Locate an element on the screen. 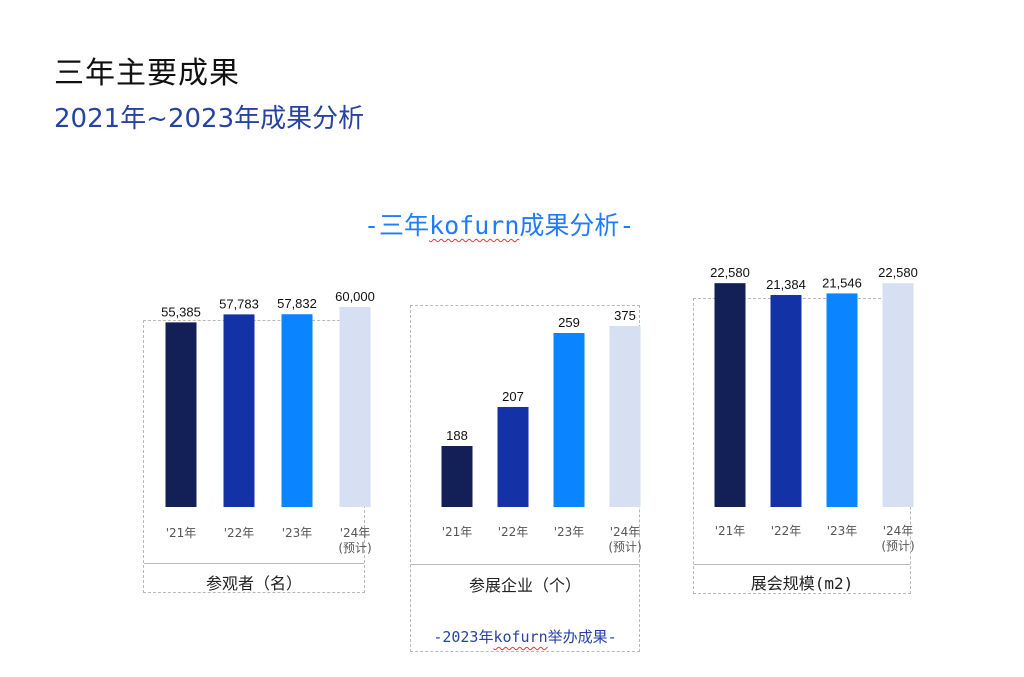 The height and width of the screenshot is (677, 1024). visitors-tick-label: '23年 is located at coordinates (297, 533).